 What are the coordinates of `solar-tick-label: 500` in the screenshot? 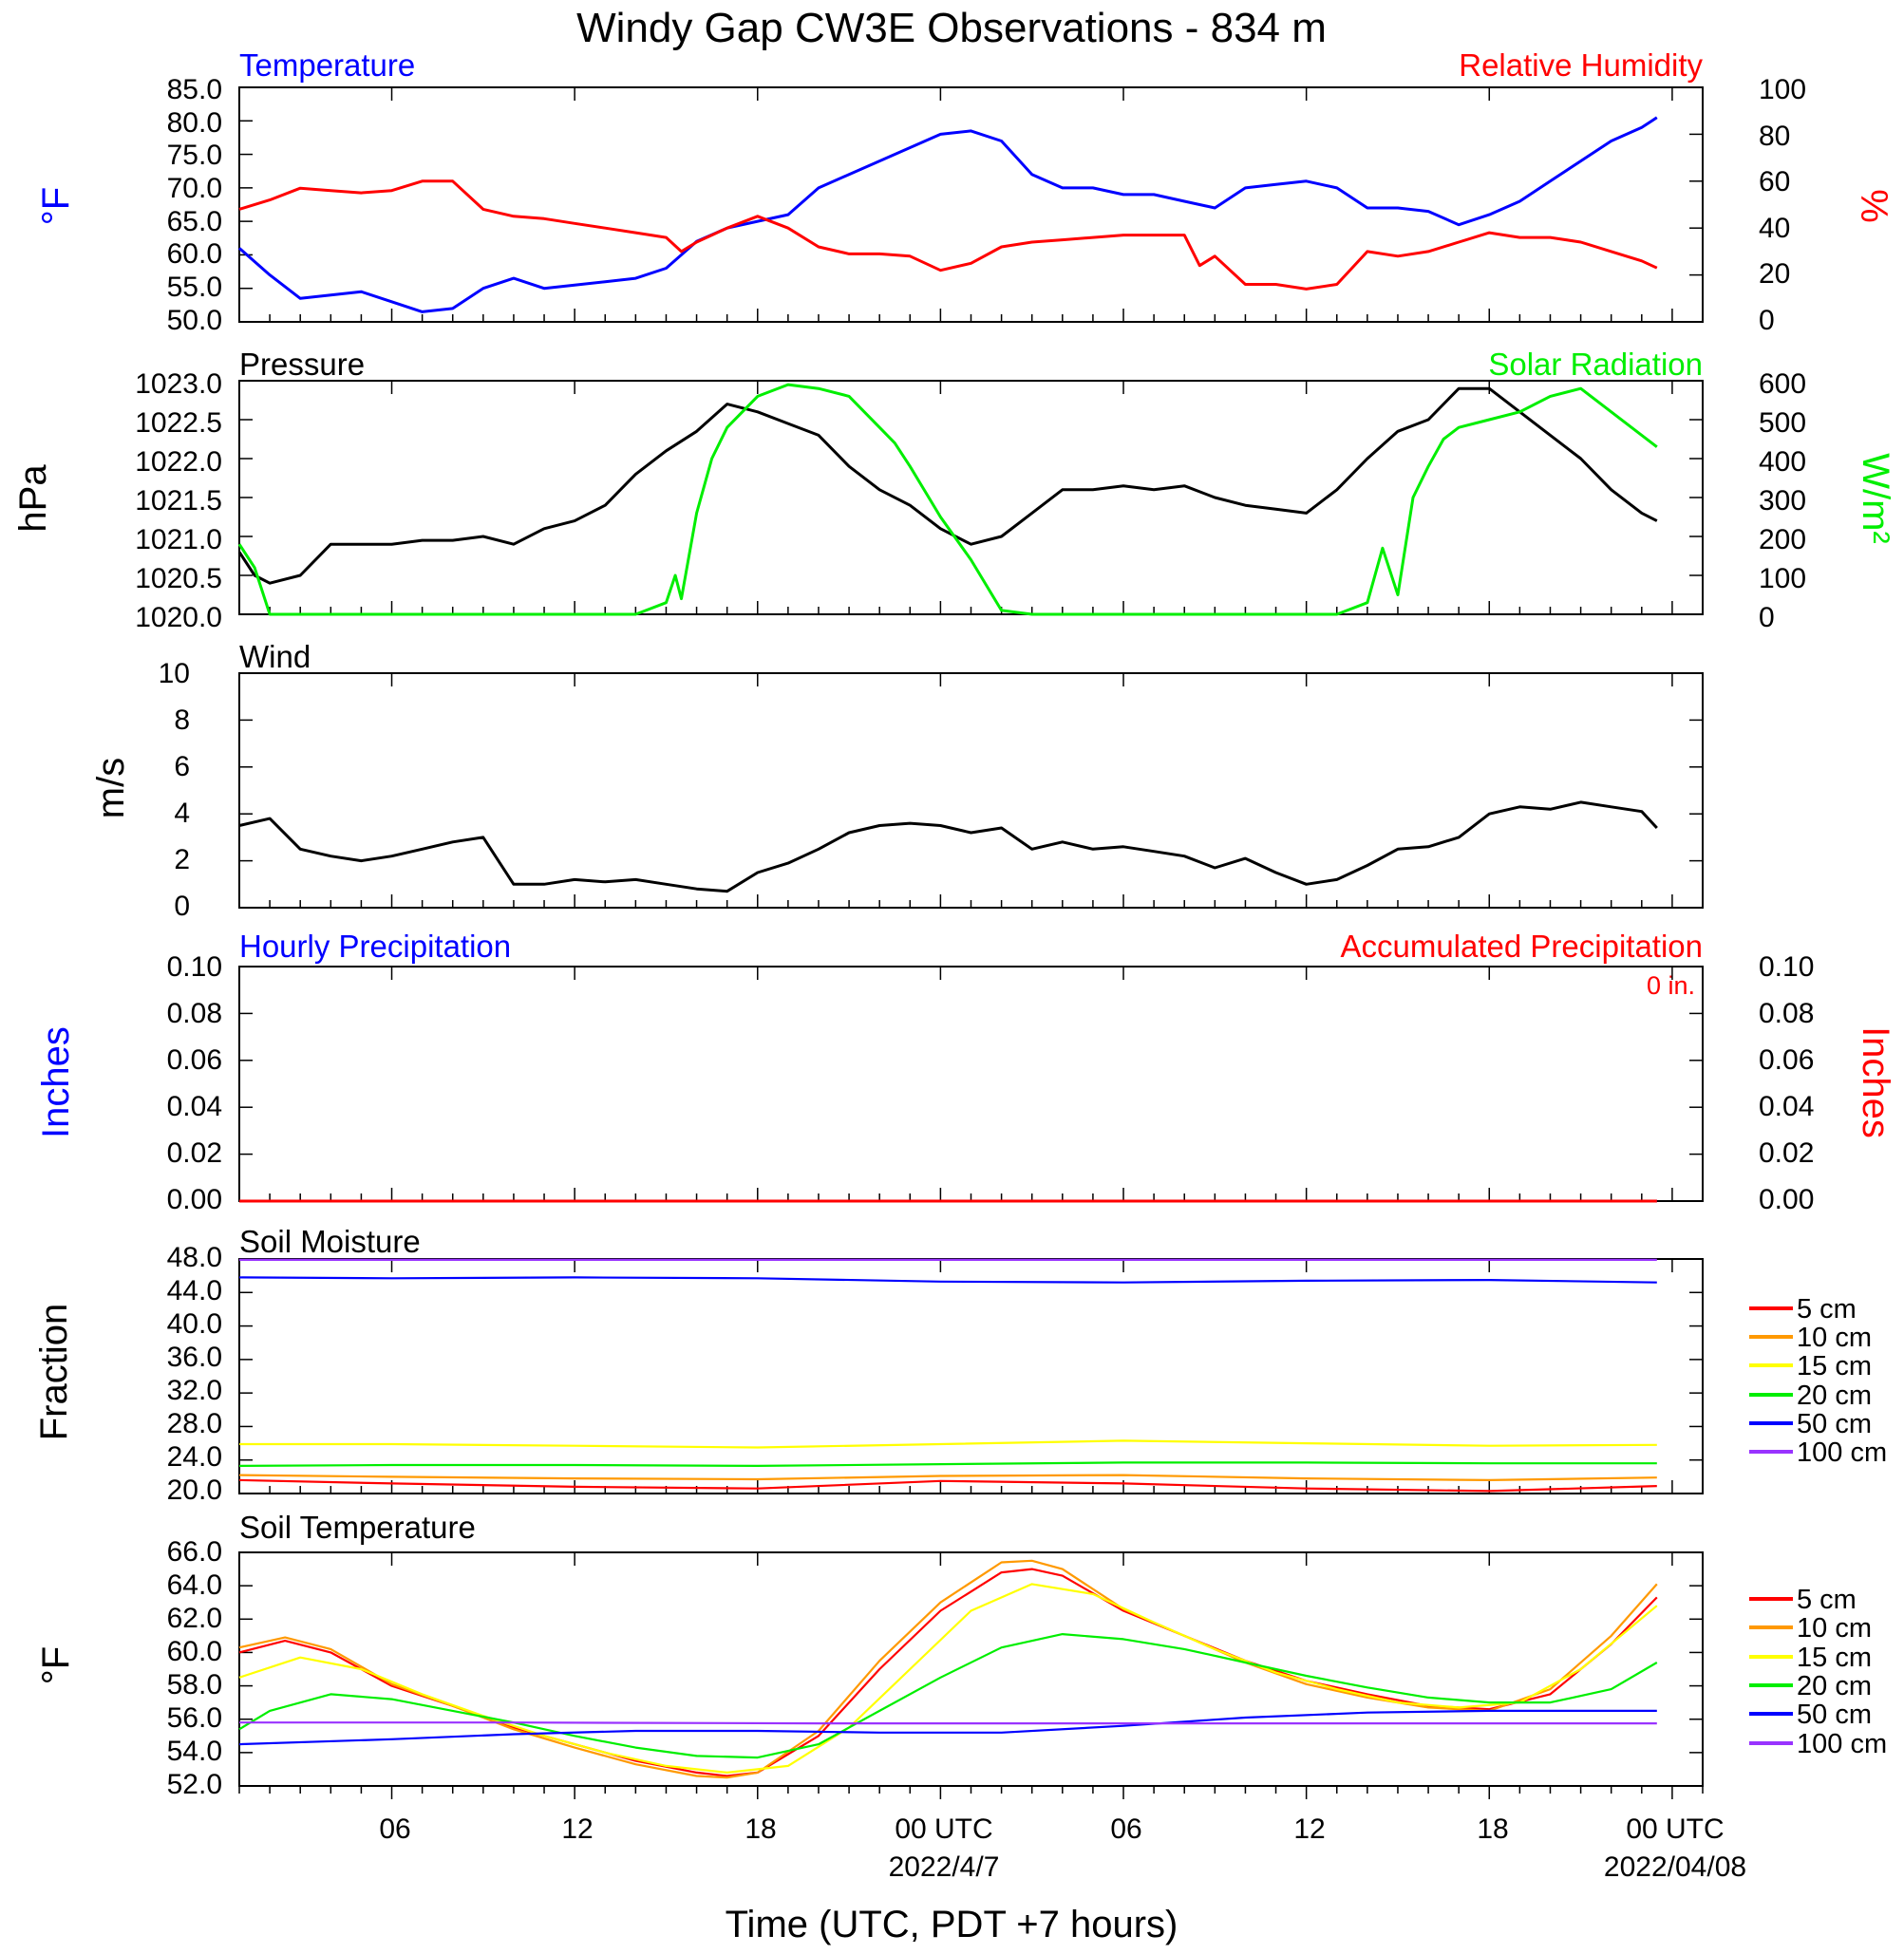 It's located at (1783, 423).